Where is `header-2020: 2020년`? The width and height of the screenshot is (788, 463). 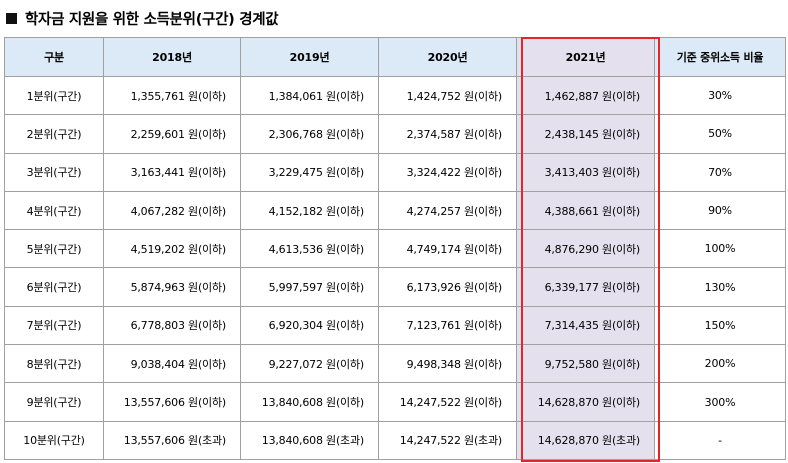
header-2020: 2020년 is located at coordinates (447, 57).